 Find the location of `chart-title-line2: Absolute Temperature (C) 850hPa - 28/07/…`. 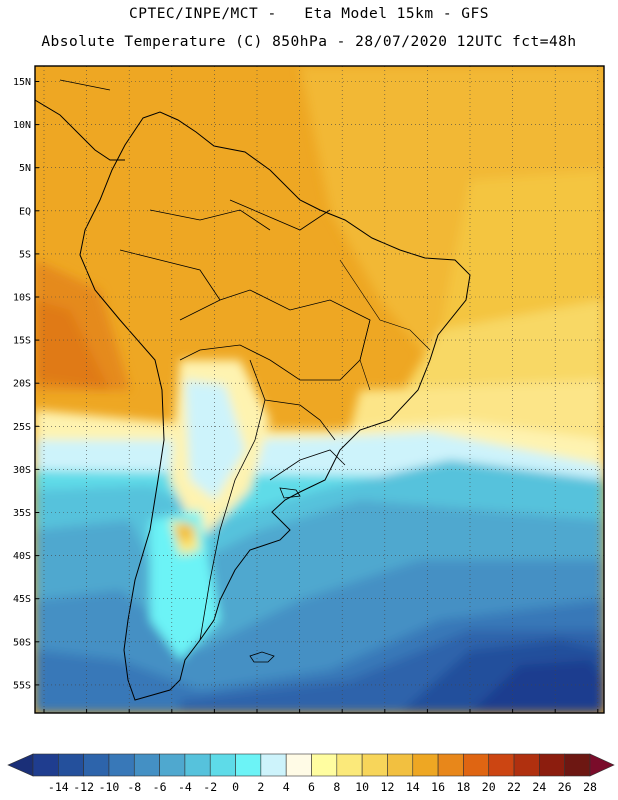

chart-title-line2: Absolute Temperature (C) 850hPa - 28/07/… is located at coordinates (309, 42).